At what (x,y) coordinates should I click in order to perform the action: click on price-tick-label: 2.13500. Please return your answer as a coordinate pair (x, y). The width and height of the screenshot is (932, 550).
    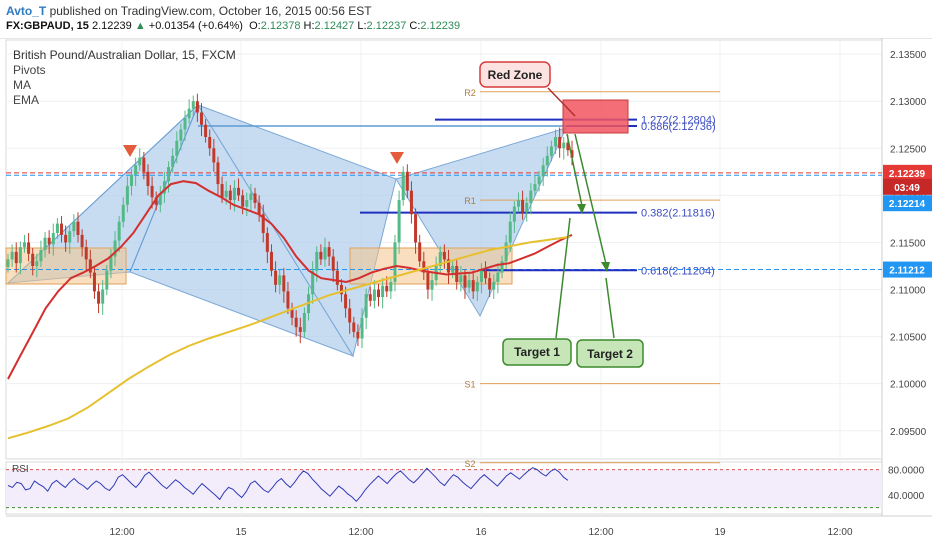
    Looking at the image, I should click on (908, 55).